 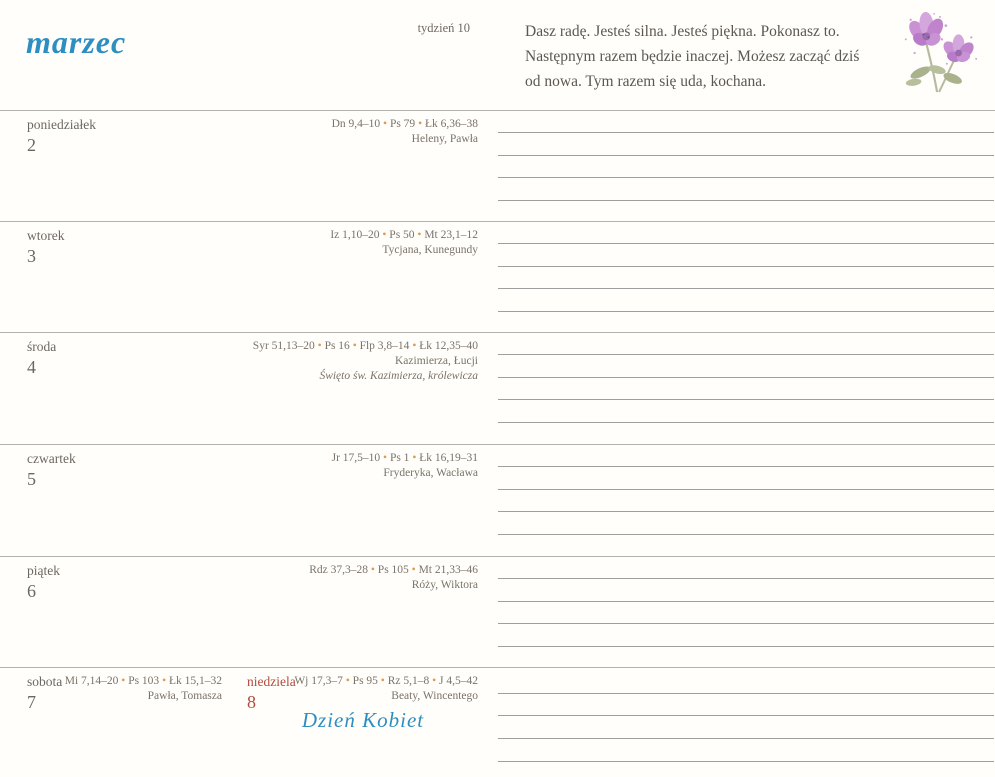 What do you see at coordinates (404, 235) in the screenshot?
I see `liturgical-readings: Iz 1,10–20 • Ps 50 • Mt 23,1–12` at bounding box center [404, 235].